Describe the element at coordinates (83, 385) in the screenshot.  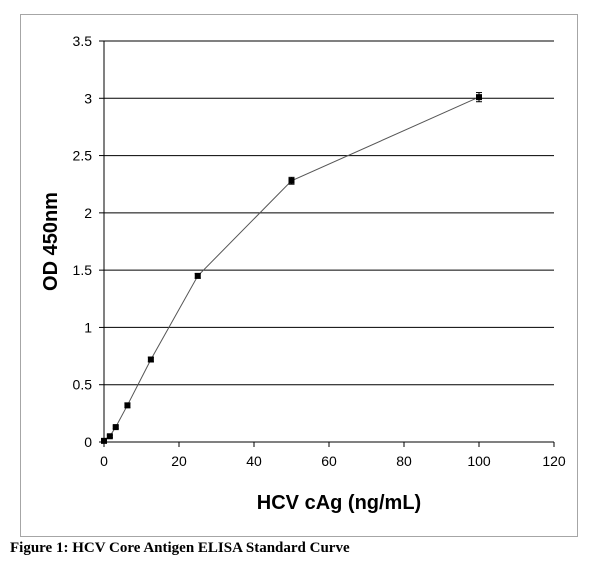
I see `y-tick-label: 0.5` at that location.